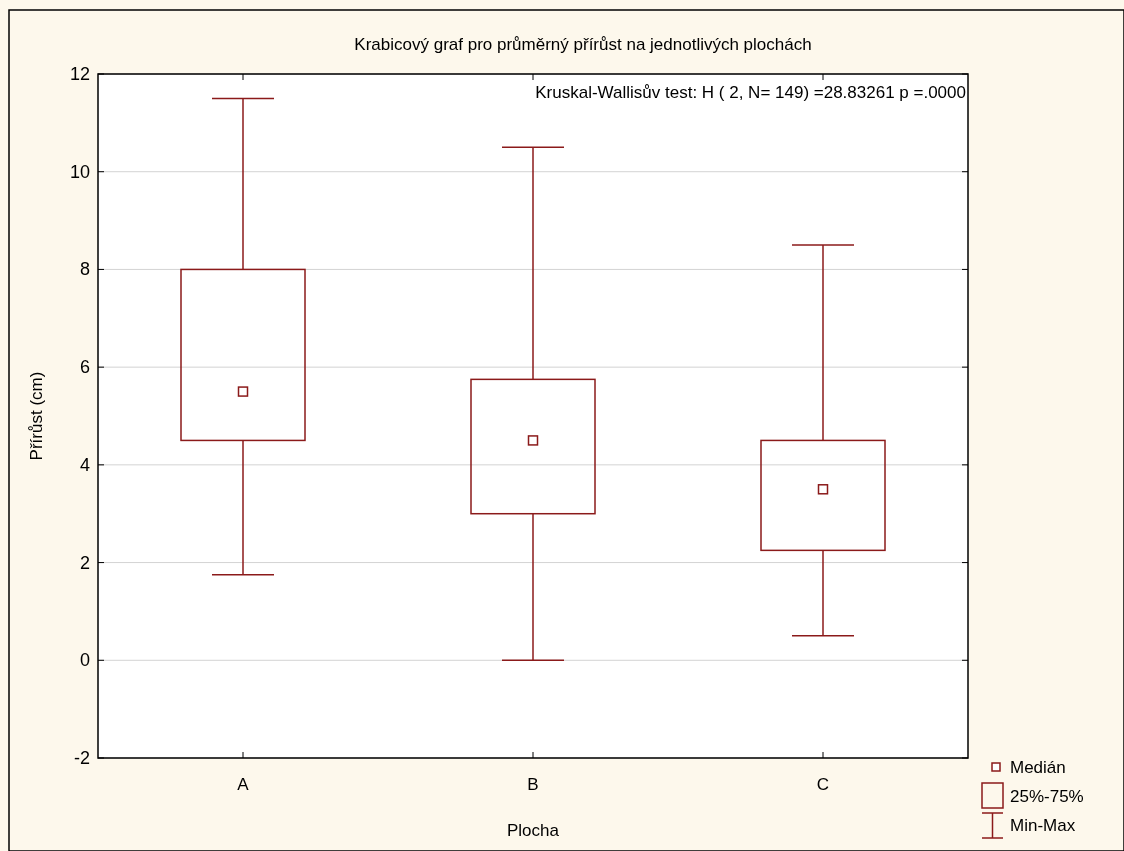 The image size is (1124, 851). I want to click on y-tick-label: 10, so click(79, 171).